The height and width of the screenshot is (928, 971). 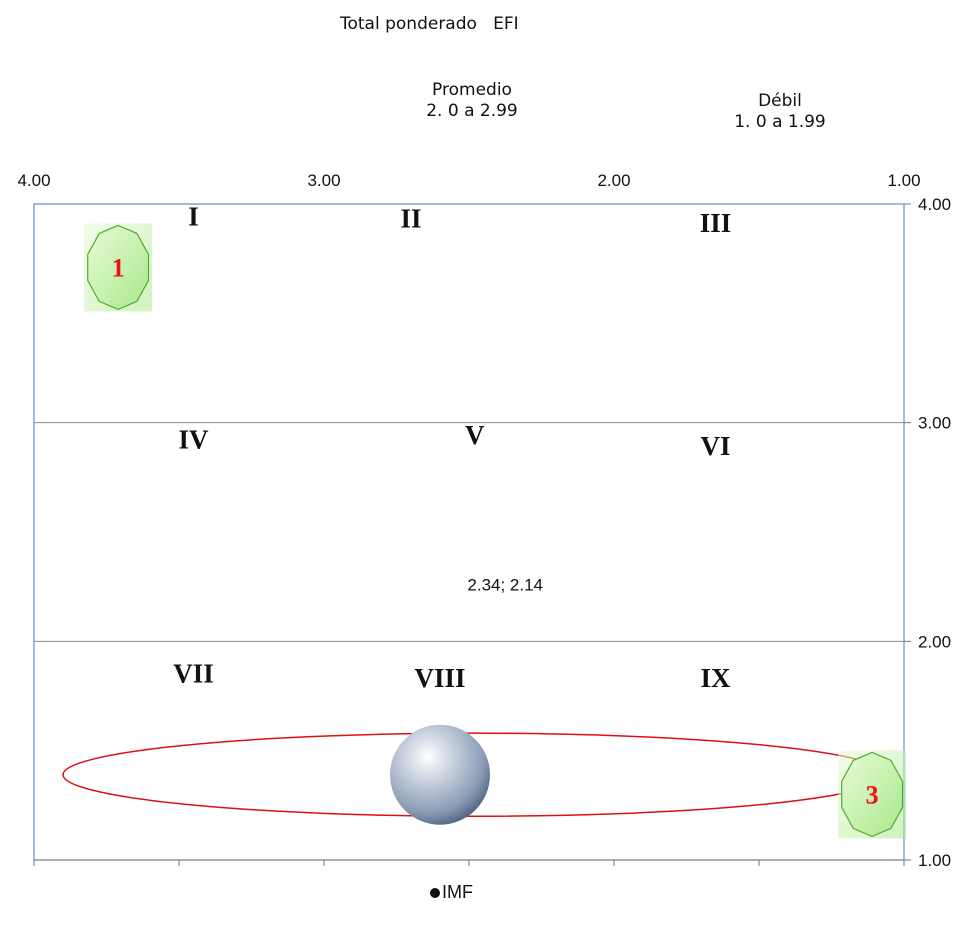 What do you see at coordinates (439, 678) in the screenshot?
I see `cell-label-viii: VIII` at bounding box center [439, 678].